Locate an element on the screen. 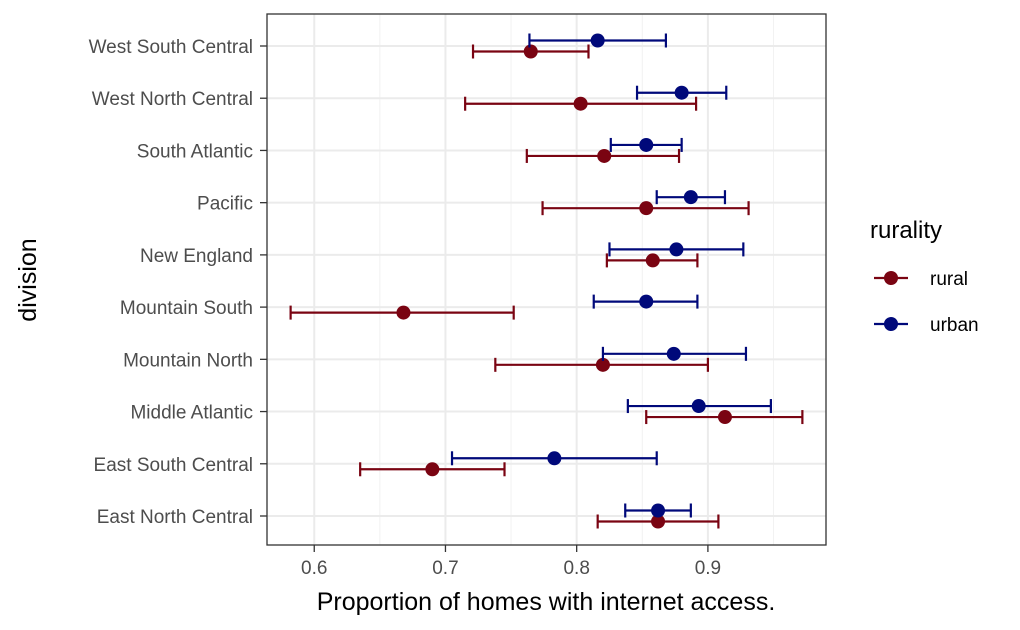 The image size is (1020, 630). y-tick-label: East North Central is located at coordinates (175, 517).